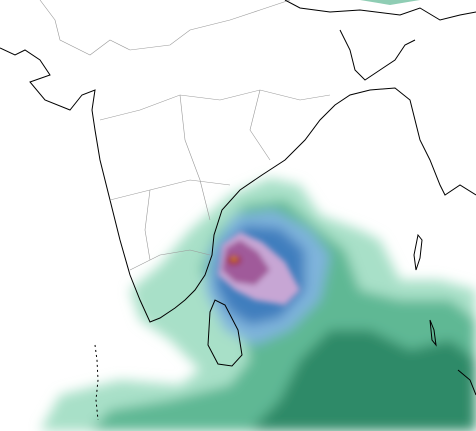  Describe the element at coordinates (418, 252) in the screenshot. I see `andaman-islands` at that location.